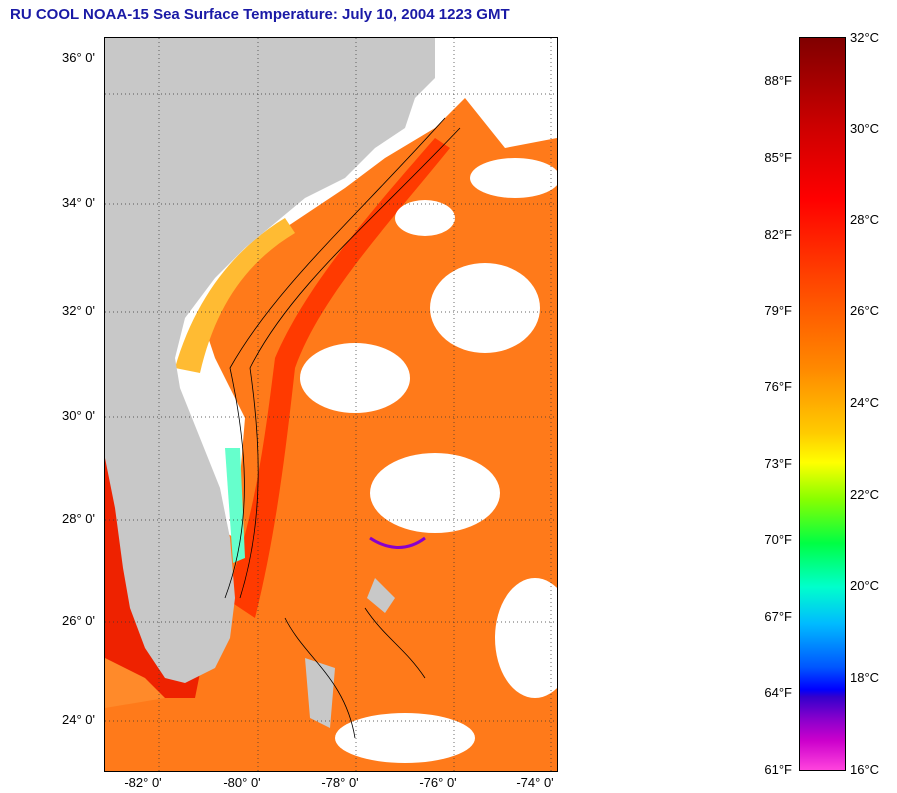 The width and height of the screenshot is (897, 793). Describe the element at coordinates (78, 57) in the screenshot. I see `lat-label-36: 36° 0'` at that location.